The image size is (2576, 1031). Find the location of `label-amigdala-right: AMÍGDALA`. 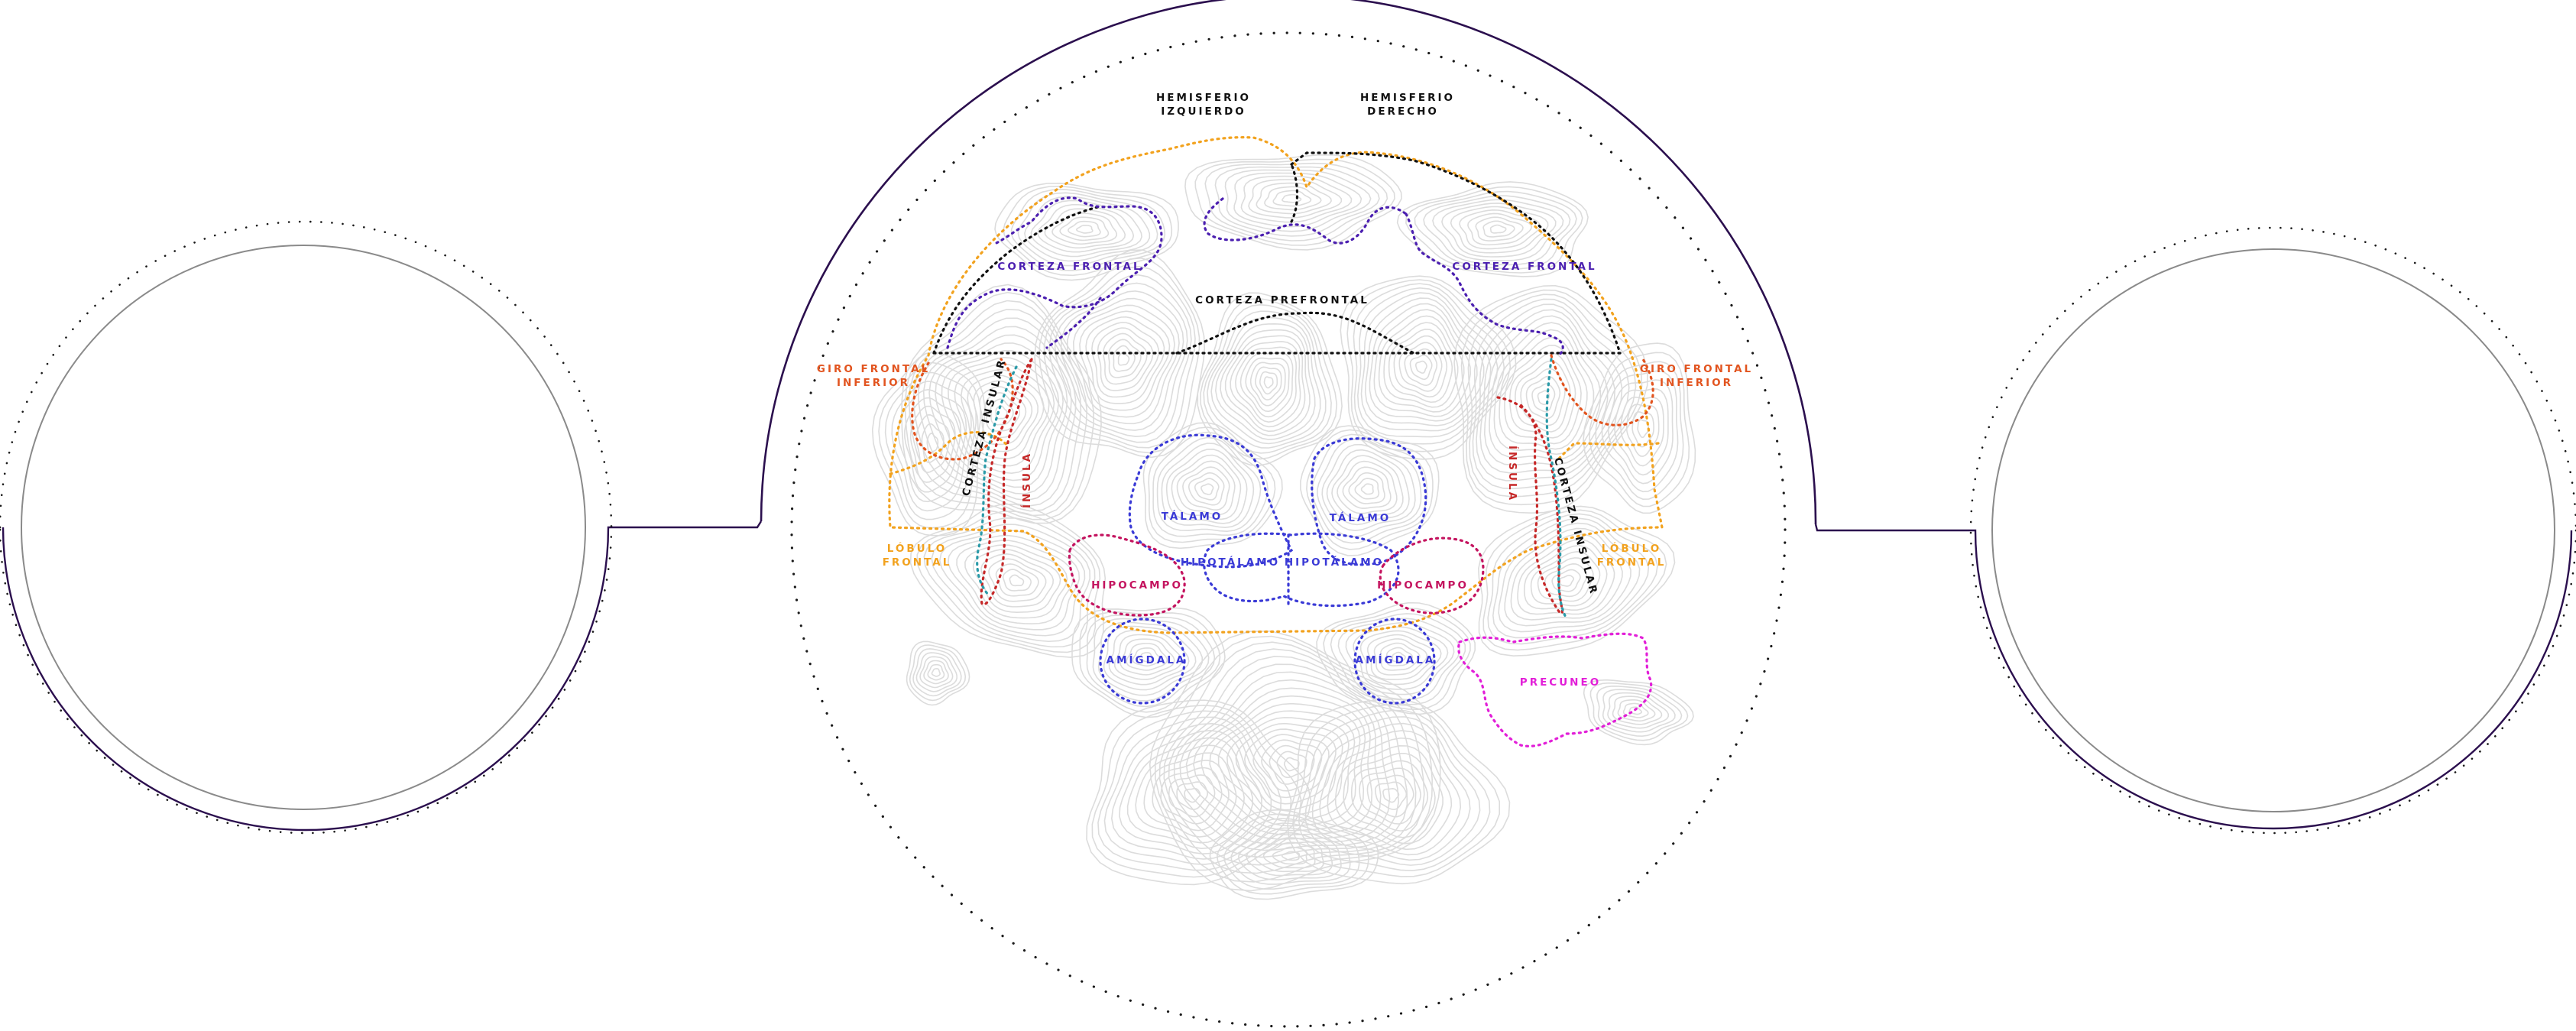

label-amigdala-right: AMÍGDALA is located at coordinates (1396, 659).